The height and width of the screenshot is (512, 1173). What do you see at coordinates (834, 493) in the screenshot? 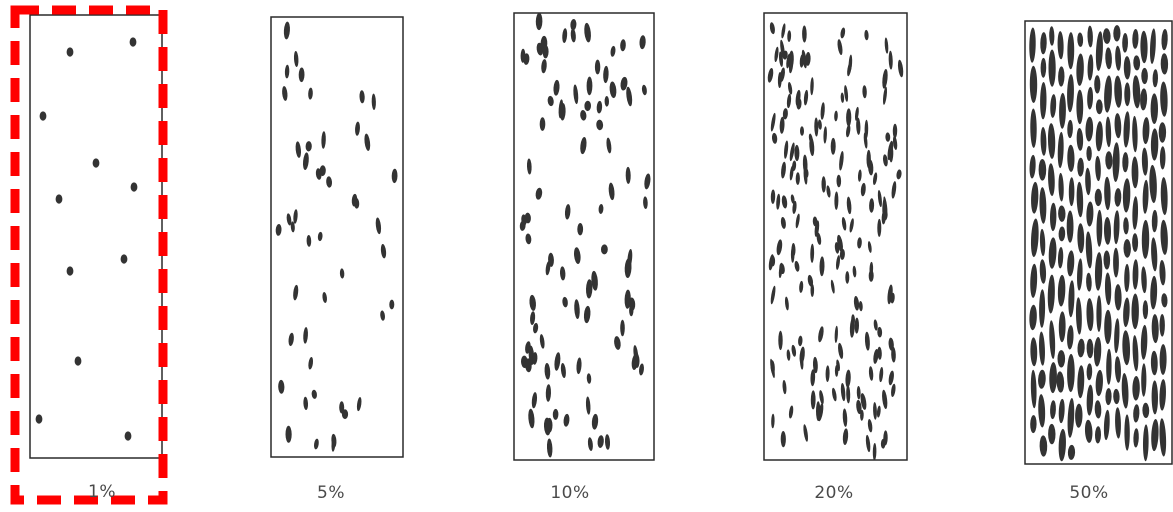
I see `panel-label-20pct: 20%` at bounding box center [834, 493].